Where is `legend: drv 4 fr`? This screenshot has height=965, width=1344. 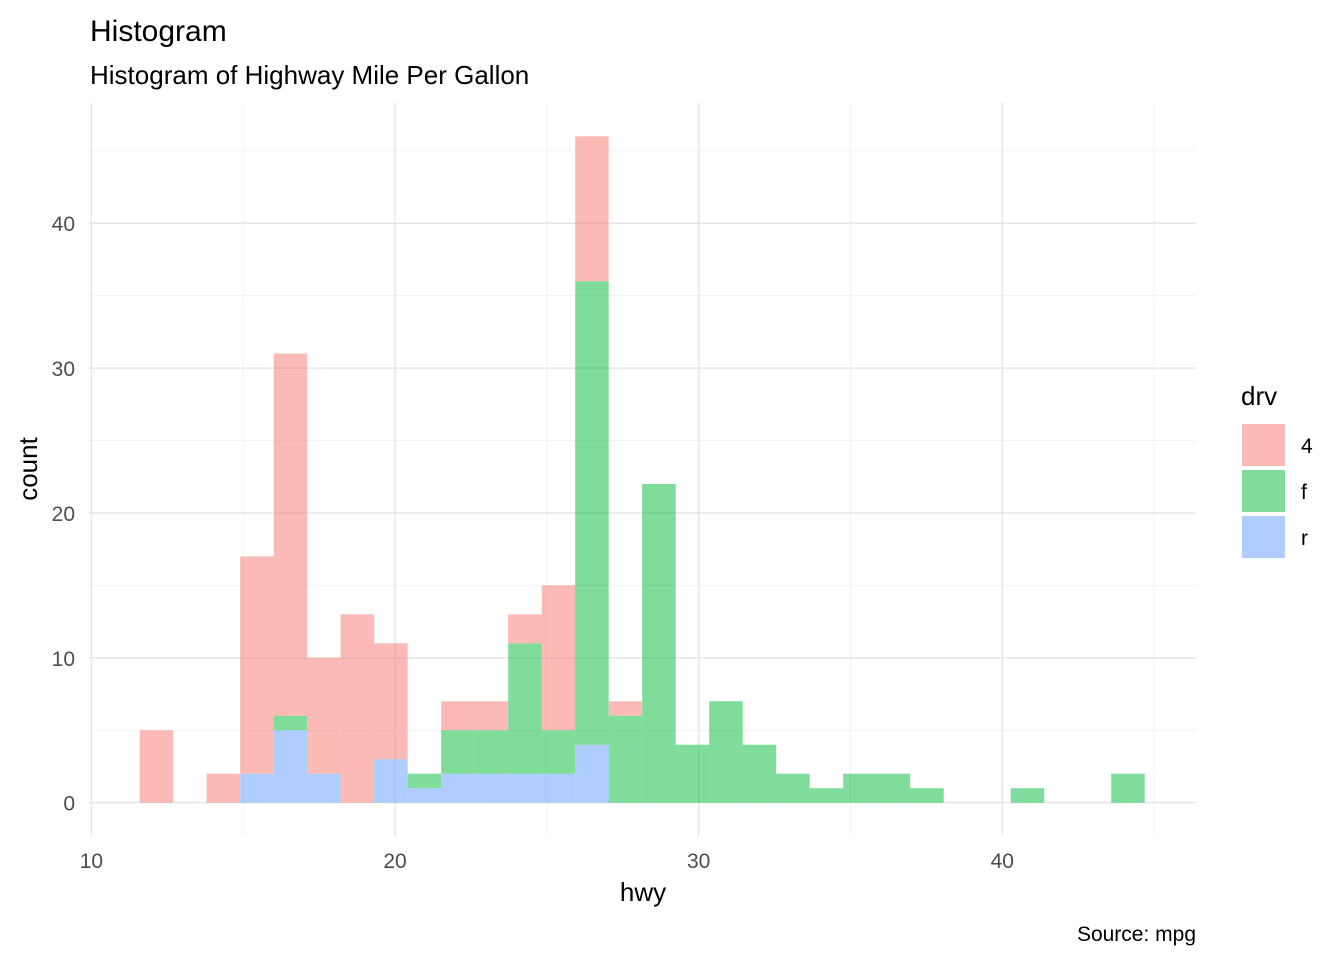
legend: drv 4 fr is located at coordinates (1277, 469).